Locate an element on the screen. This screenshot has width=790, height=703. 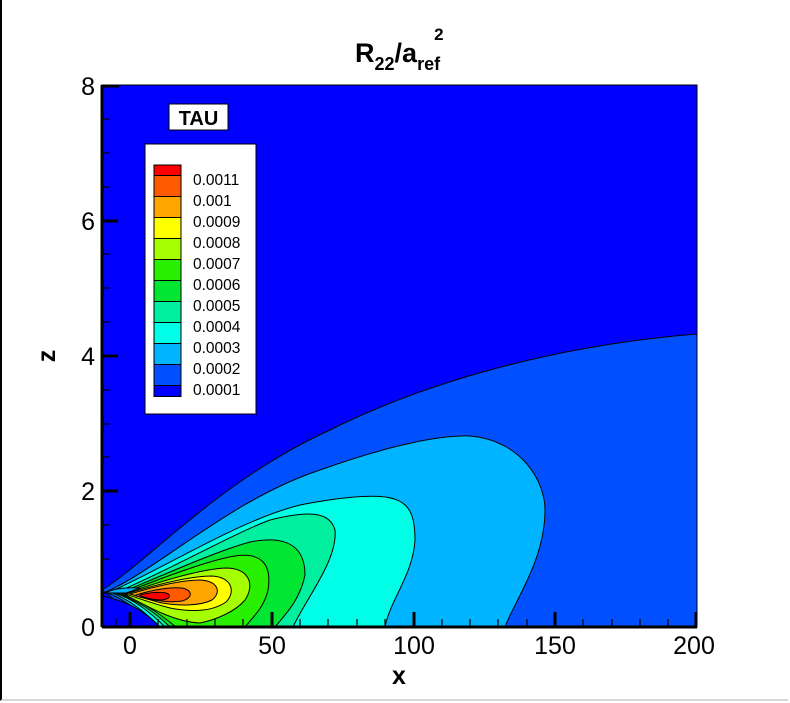
svg-text: 200 is located at coordinates (694, 646).